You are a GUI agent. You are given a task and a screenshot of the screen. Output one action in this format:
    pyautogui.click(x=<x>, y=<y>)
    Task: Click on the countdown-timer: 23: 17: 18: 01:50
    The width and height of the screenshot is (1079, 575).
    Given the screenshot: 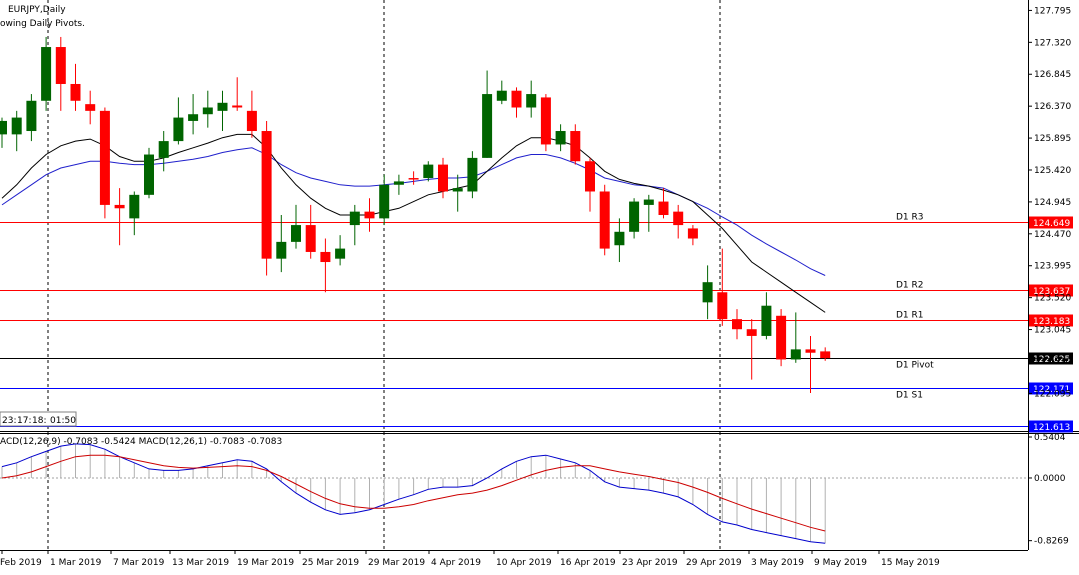 What is the action you would take?
    pyautogui.click(x=38, y=419)
    